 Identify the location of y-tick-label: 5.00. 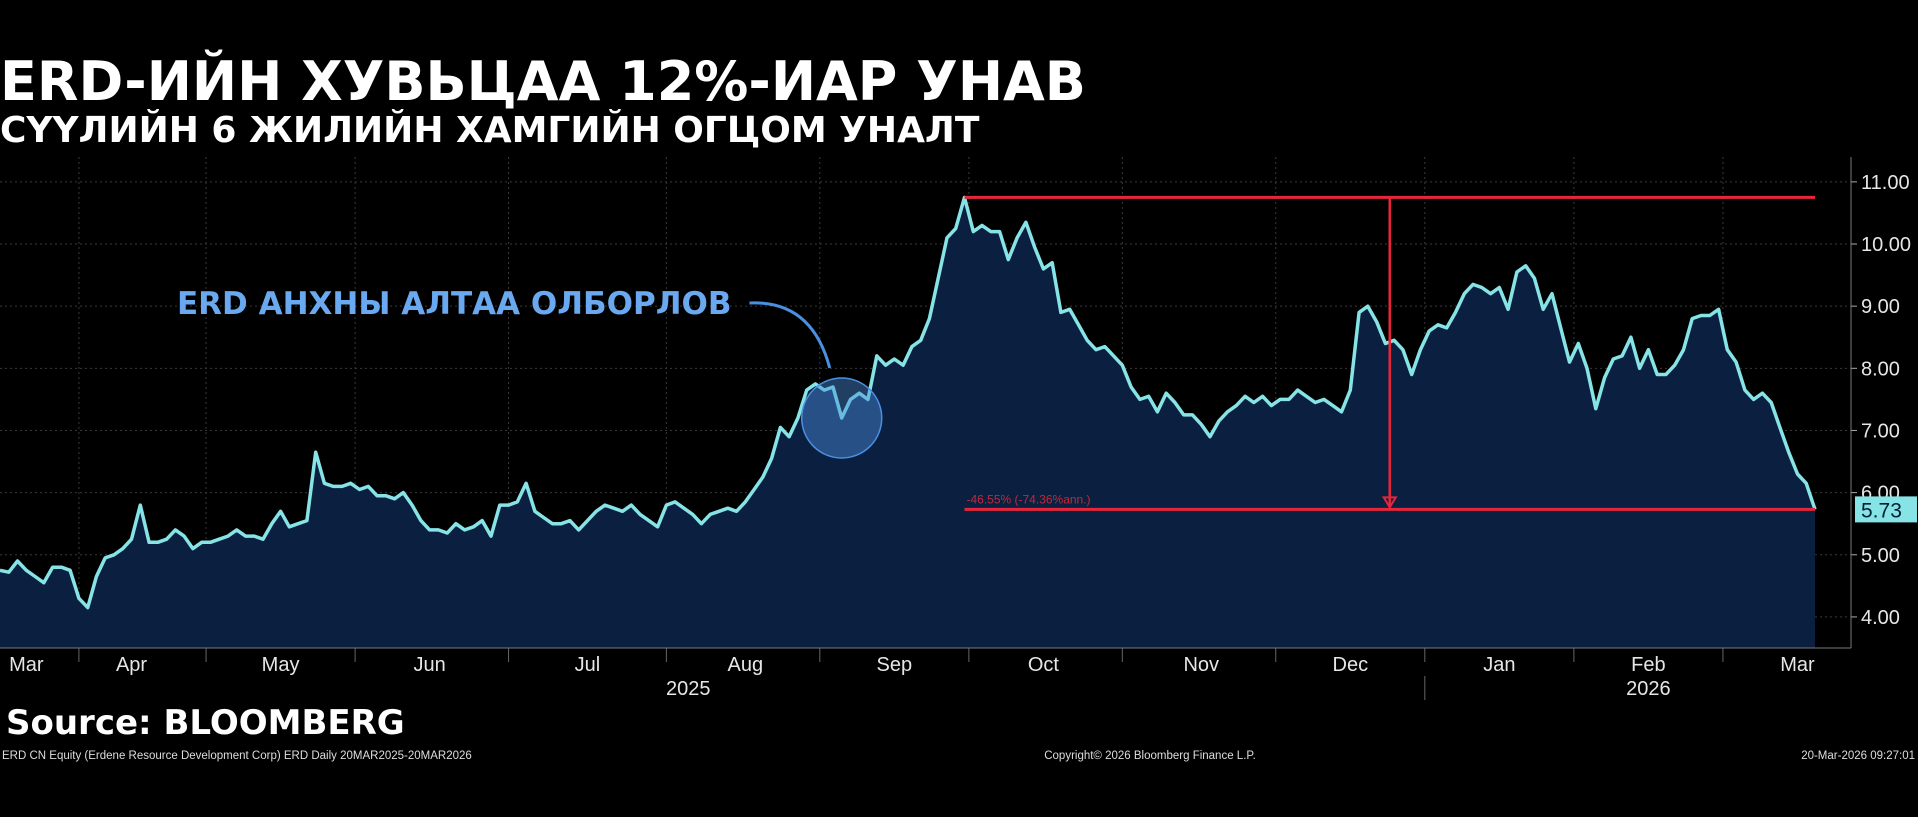
(1880, 556).